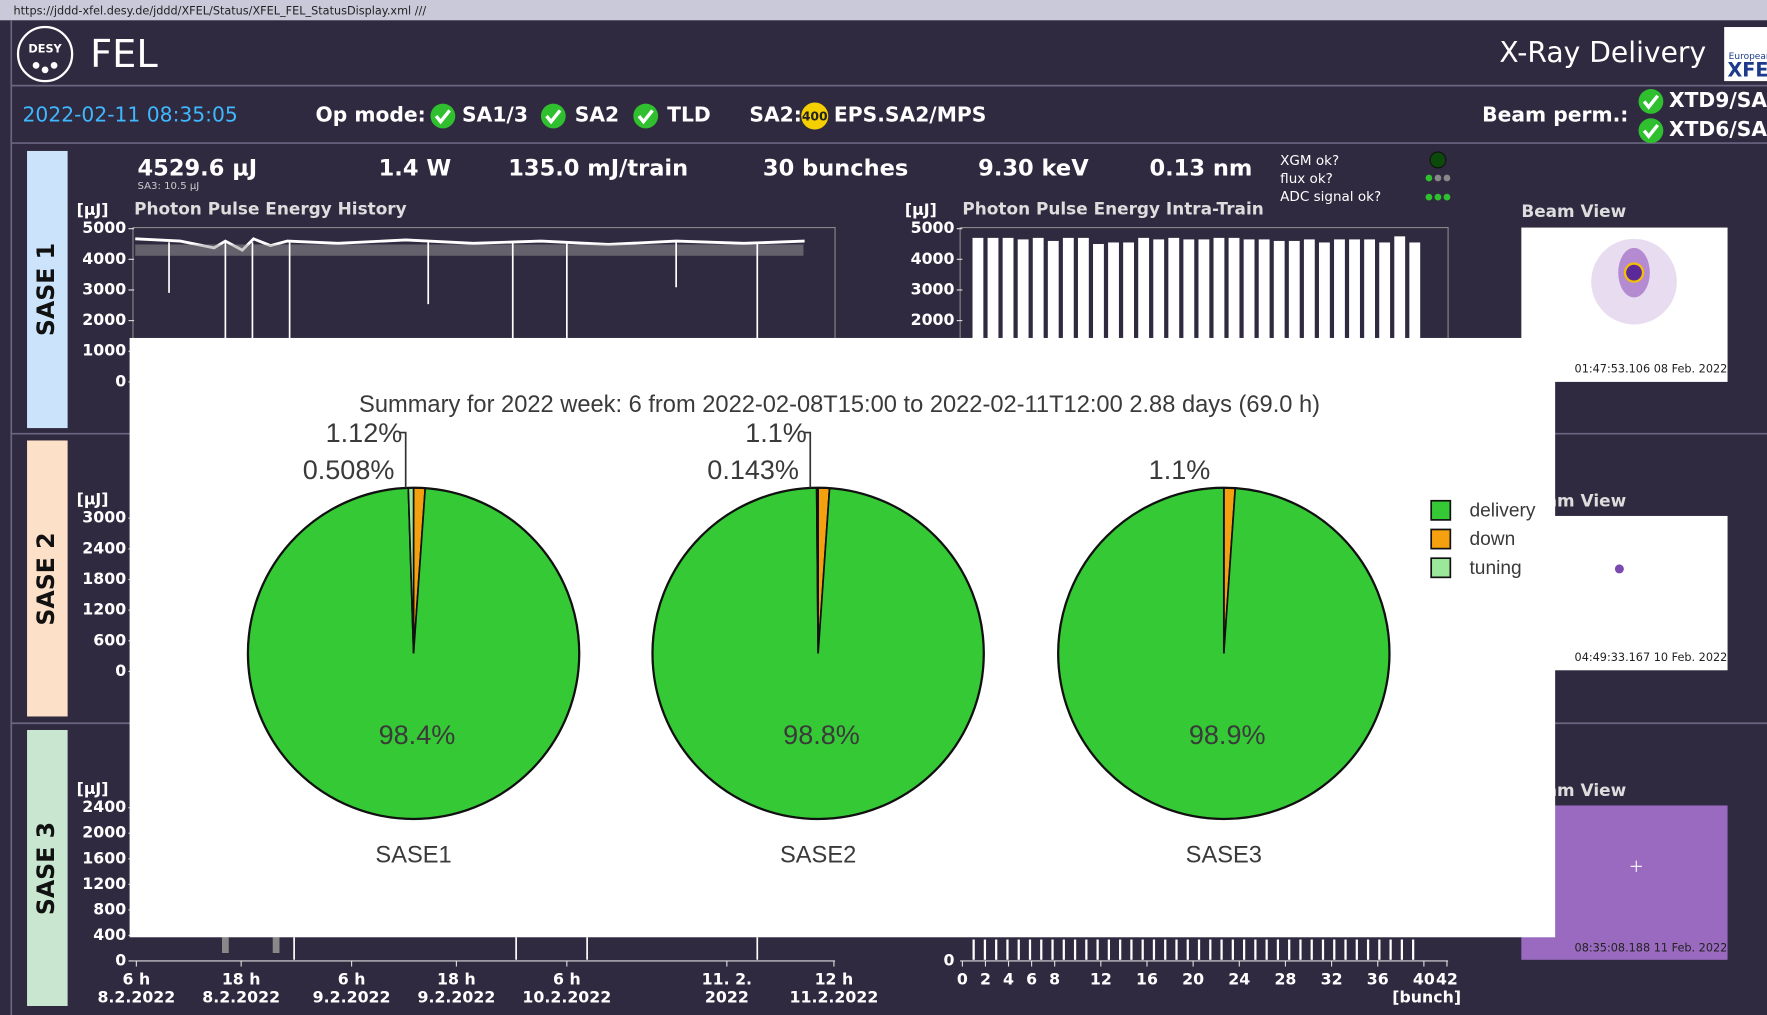  Describe the element at coordinates (104, 350) in the screenshot. I see `y-tick-label: 1000` at that location.